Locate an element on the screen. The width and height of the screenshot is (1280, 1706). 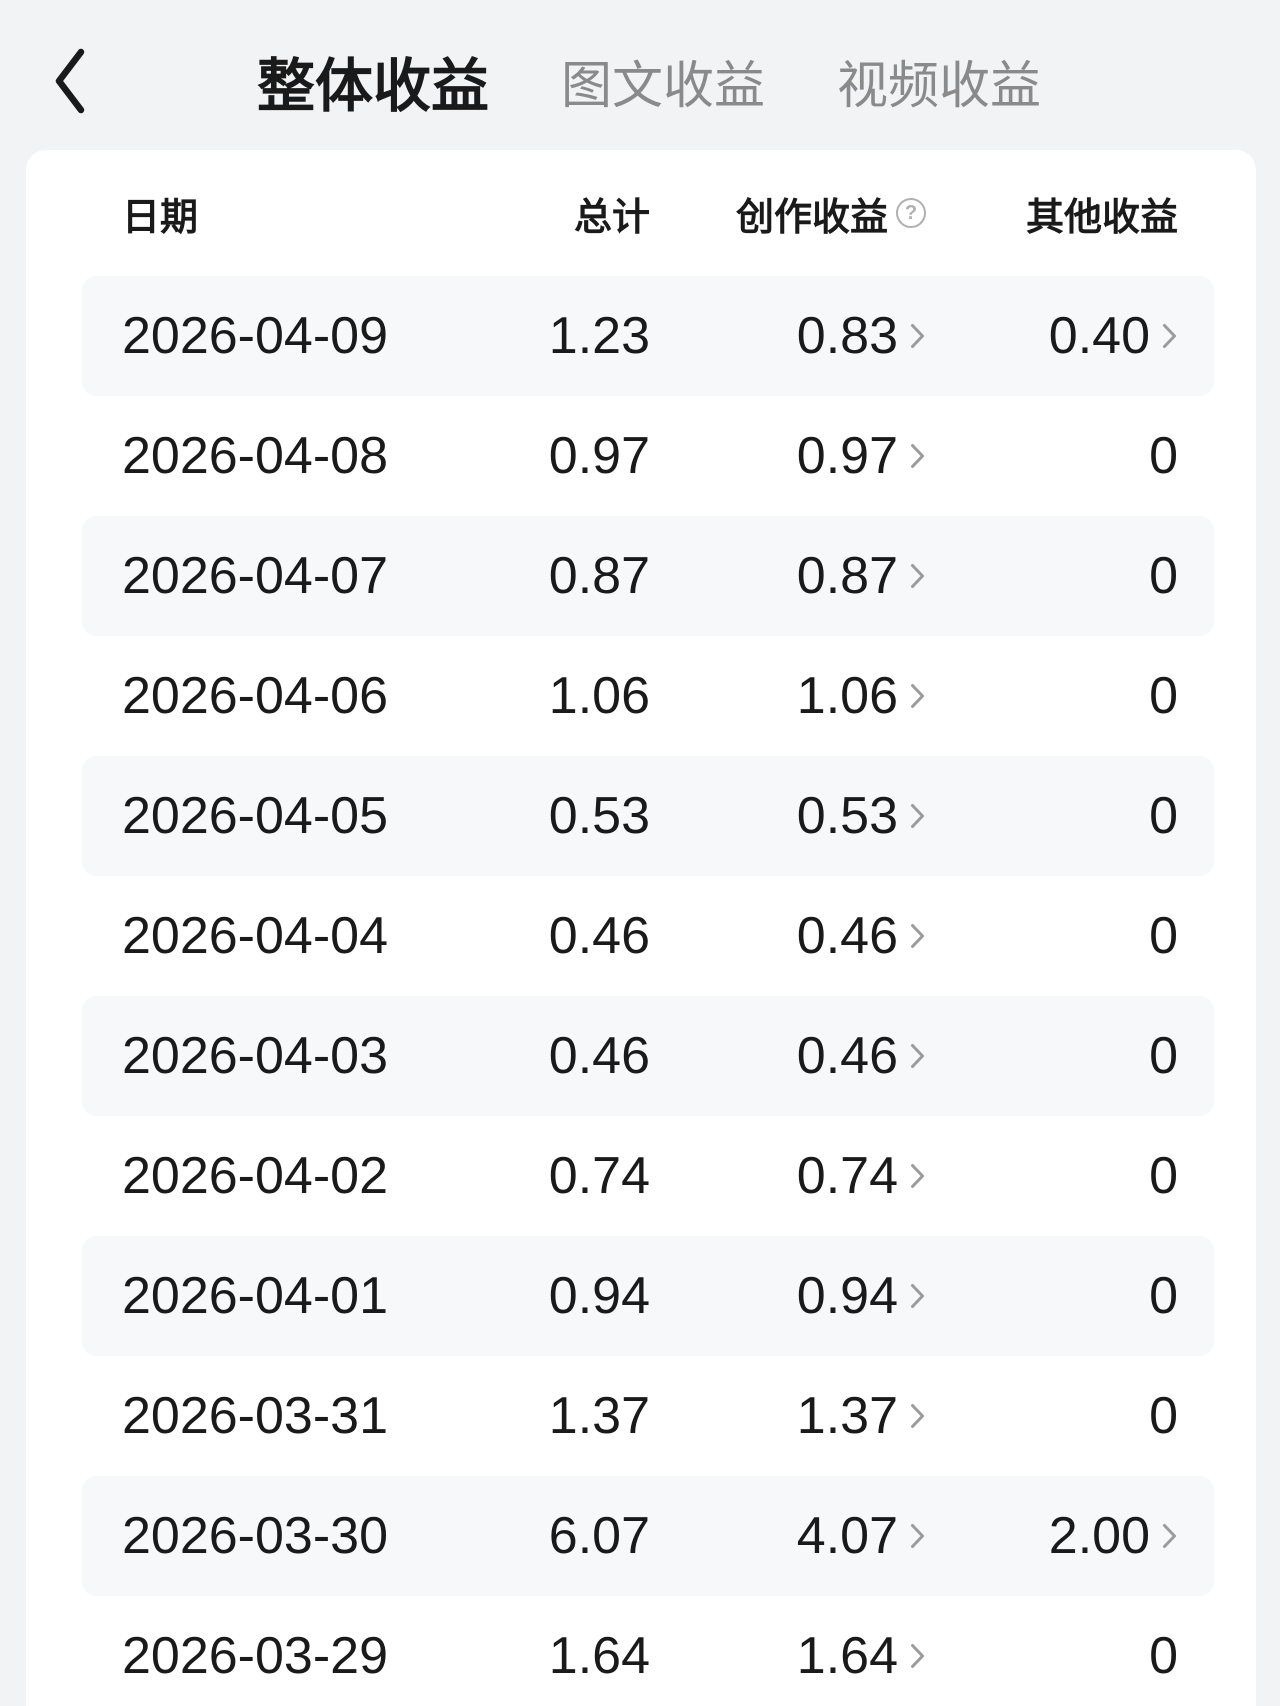
row-date: 2026-04-06 is located at coordinates (255, 696).